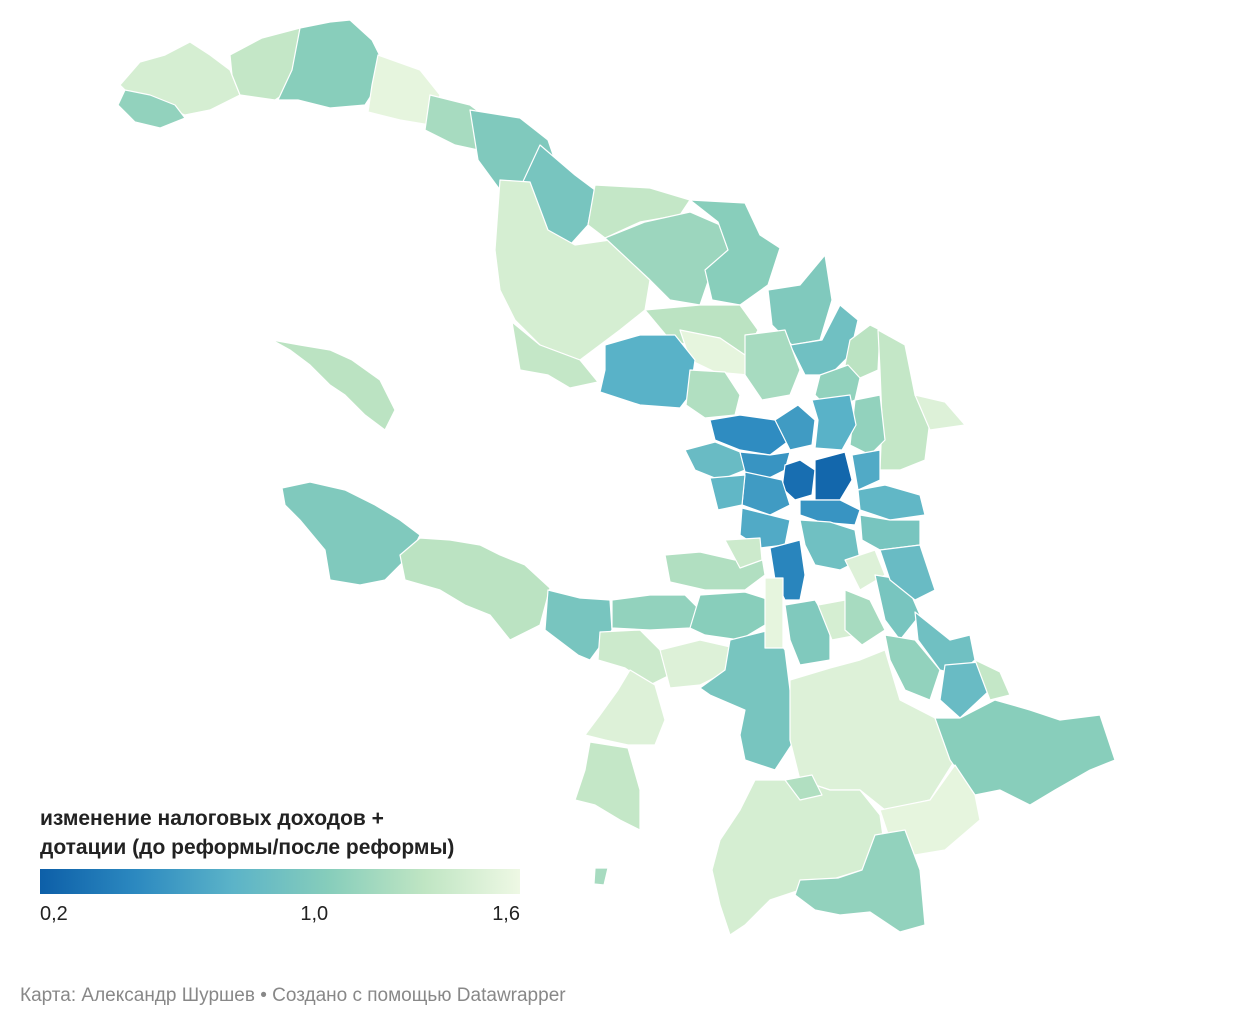 The width and height of the screenshot is (1240, 1030). What do you see at coordinates (280, 917) in the screenshot?
I see `legend-ticks: 0,2 1,0 1,6` at bounding box center [280, 917].